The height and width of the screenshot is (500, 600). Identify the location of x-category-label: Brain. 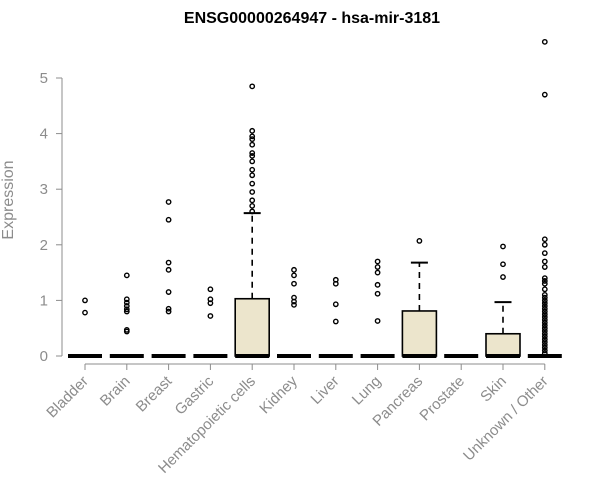
(115, 391).